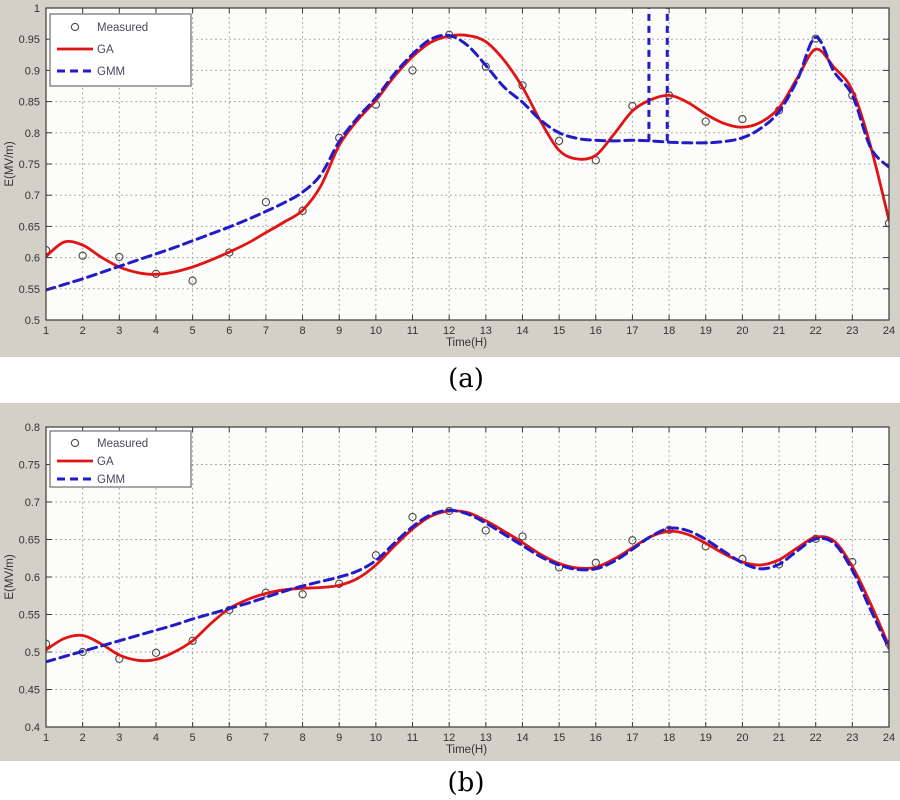 The image size is (900, 800). I want to click on y-tick-label: 0.7, so click(32, 196).